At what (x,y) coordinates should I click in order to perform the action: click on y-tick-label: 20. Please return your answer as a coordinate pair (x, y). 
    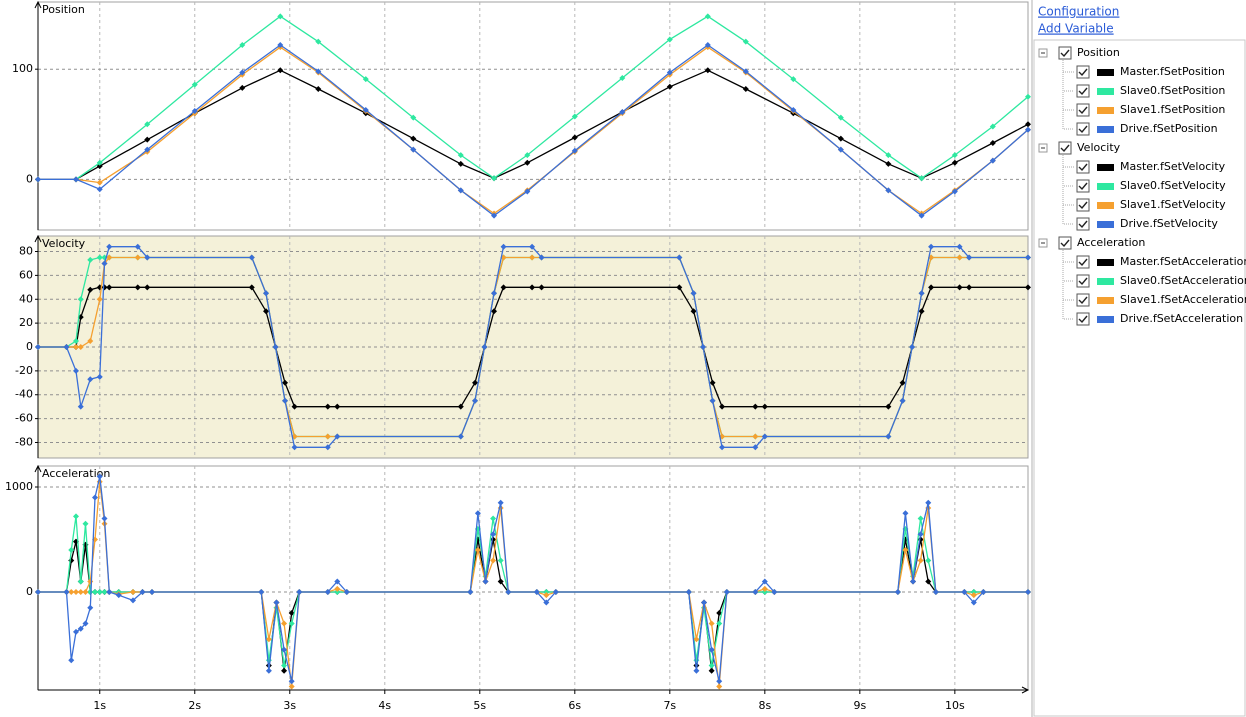
    Looking at the image, I should click on (26, 322).